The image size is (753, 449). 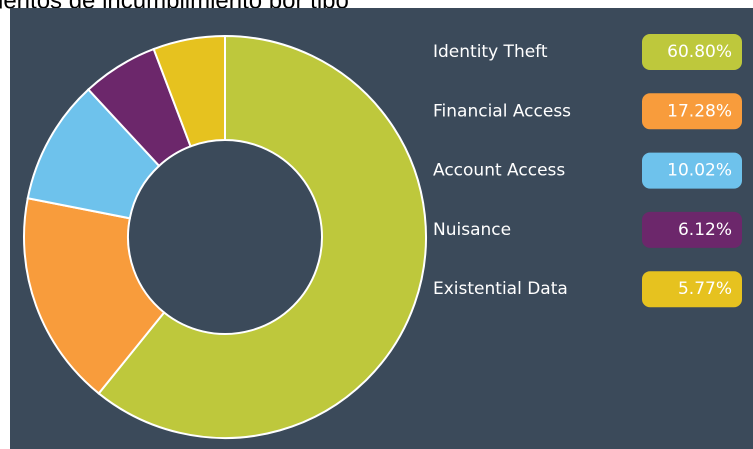 What do you see at coordinates (502, 111) in the screenshot?
I see `legend-label: Financial Access` at bounding box center [502, 111].